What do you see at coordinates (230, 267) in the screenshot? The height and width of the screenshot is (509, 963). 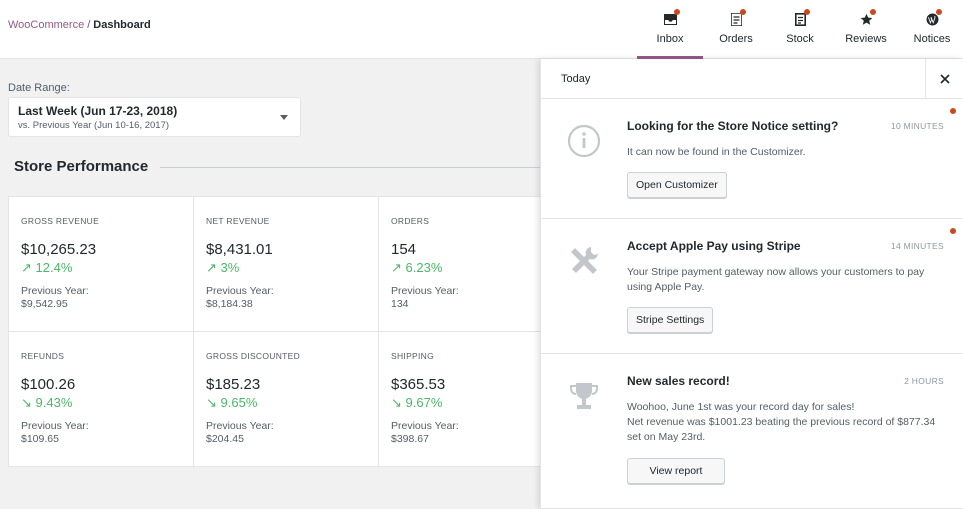 I see `stat-delta-value: 3%` at bounding box center [230, 267].